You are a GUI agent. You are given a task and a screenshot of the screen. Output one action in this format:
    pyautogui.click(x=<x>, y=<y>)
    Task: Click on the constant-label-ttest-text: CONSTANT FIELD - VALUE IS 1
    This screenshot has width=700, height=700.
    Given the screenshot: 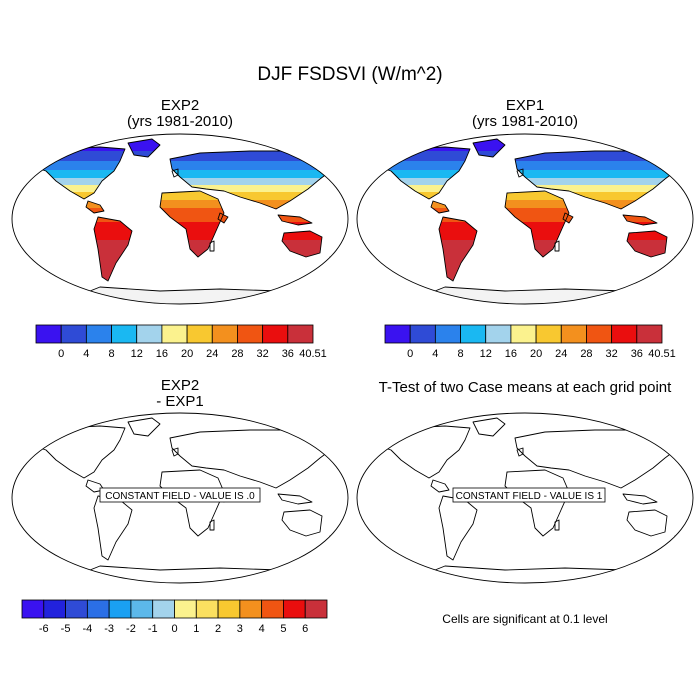 What is the action you would take?
    pyautogui.click(x=529, y=496)
    